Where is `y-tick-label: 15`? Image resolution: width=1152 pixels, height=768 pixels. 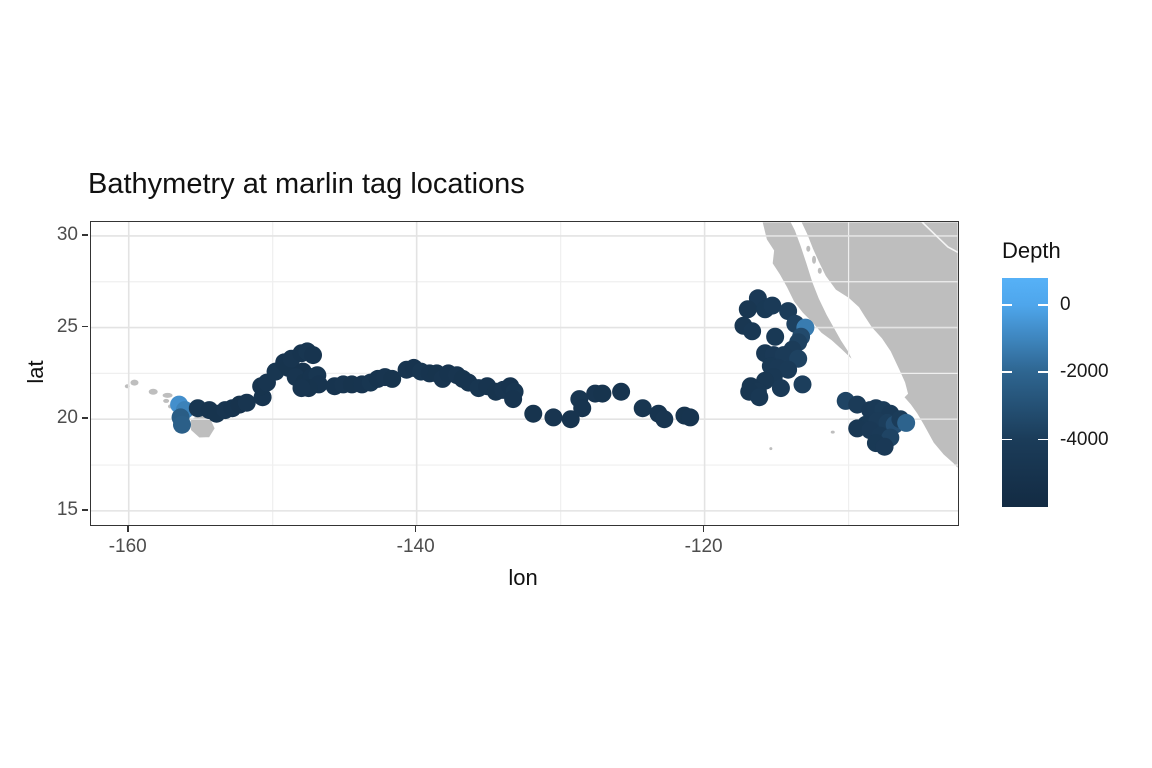 y-tick-label: 15 is located at coordinates (67, 509).